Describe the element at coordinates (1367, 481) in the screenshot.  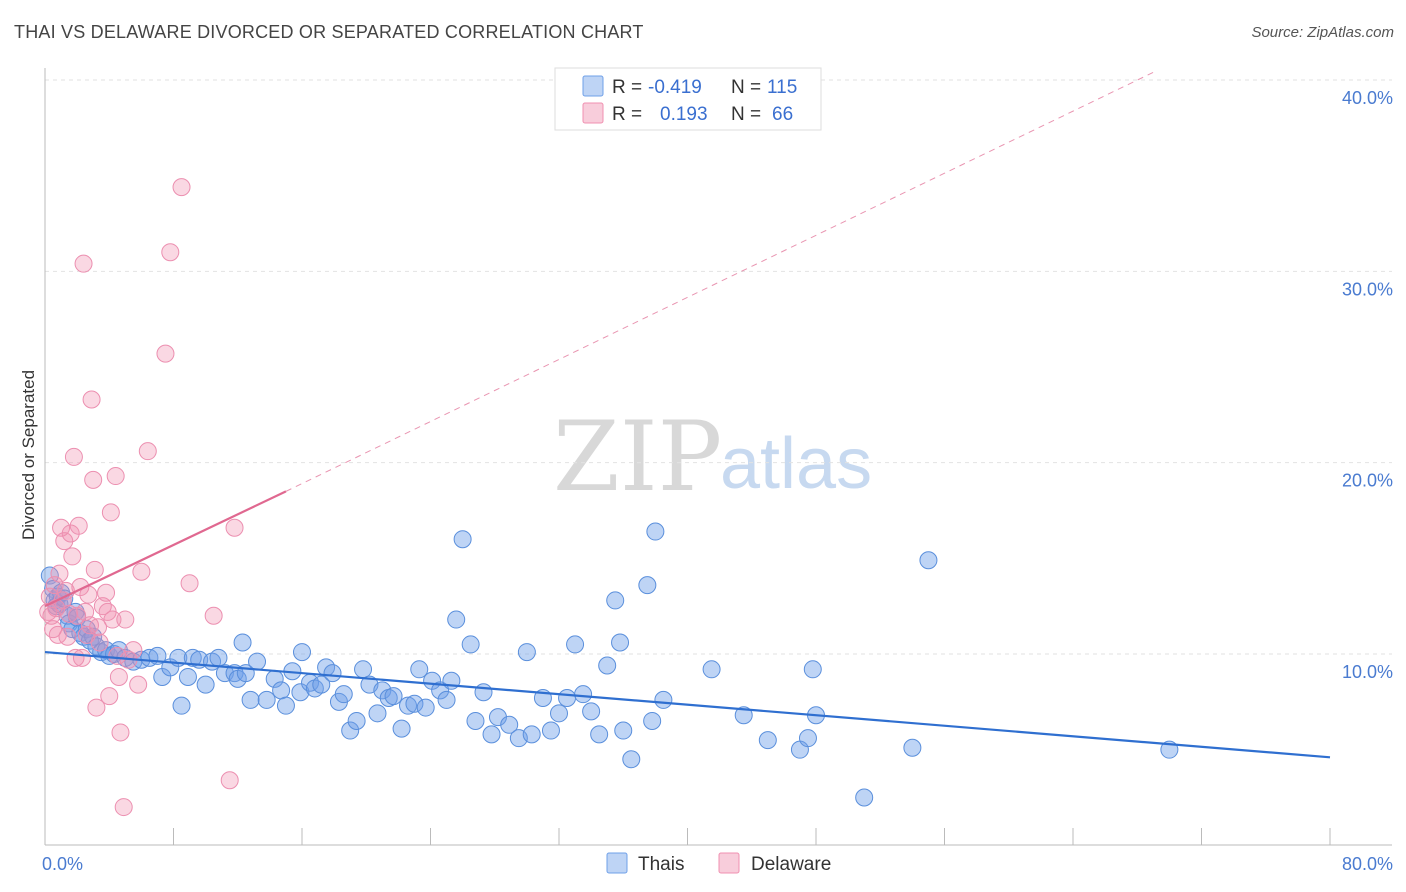
I see `y-tick-label: 20.0%` at that location.